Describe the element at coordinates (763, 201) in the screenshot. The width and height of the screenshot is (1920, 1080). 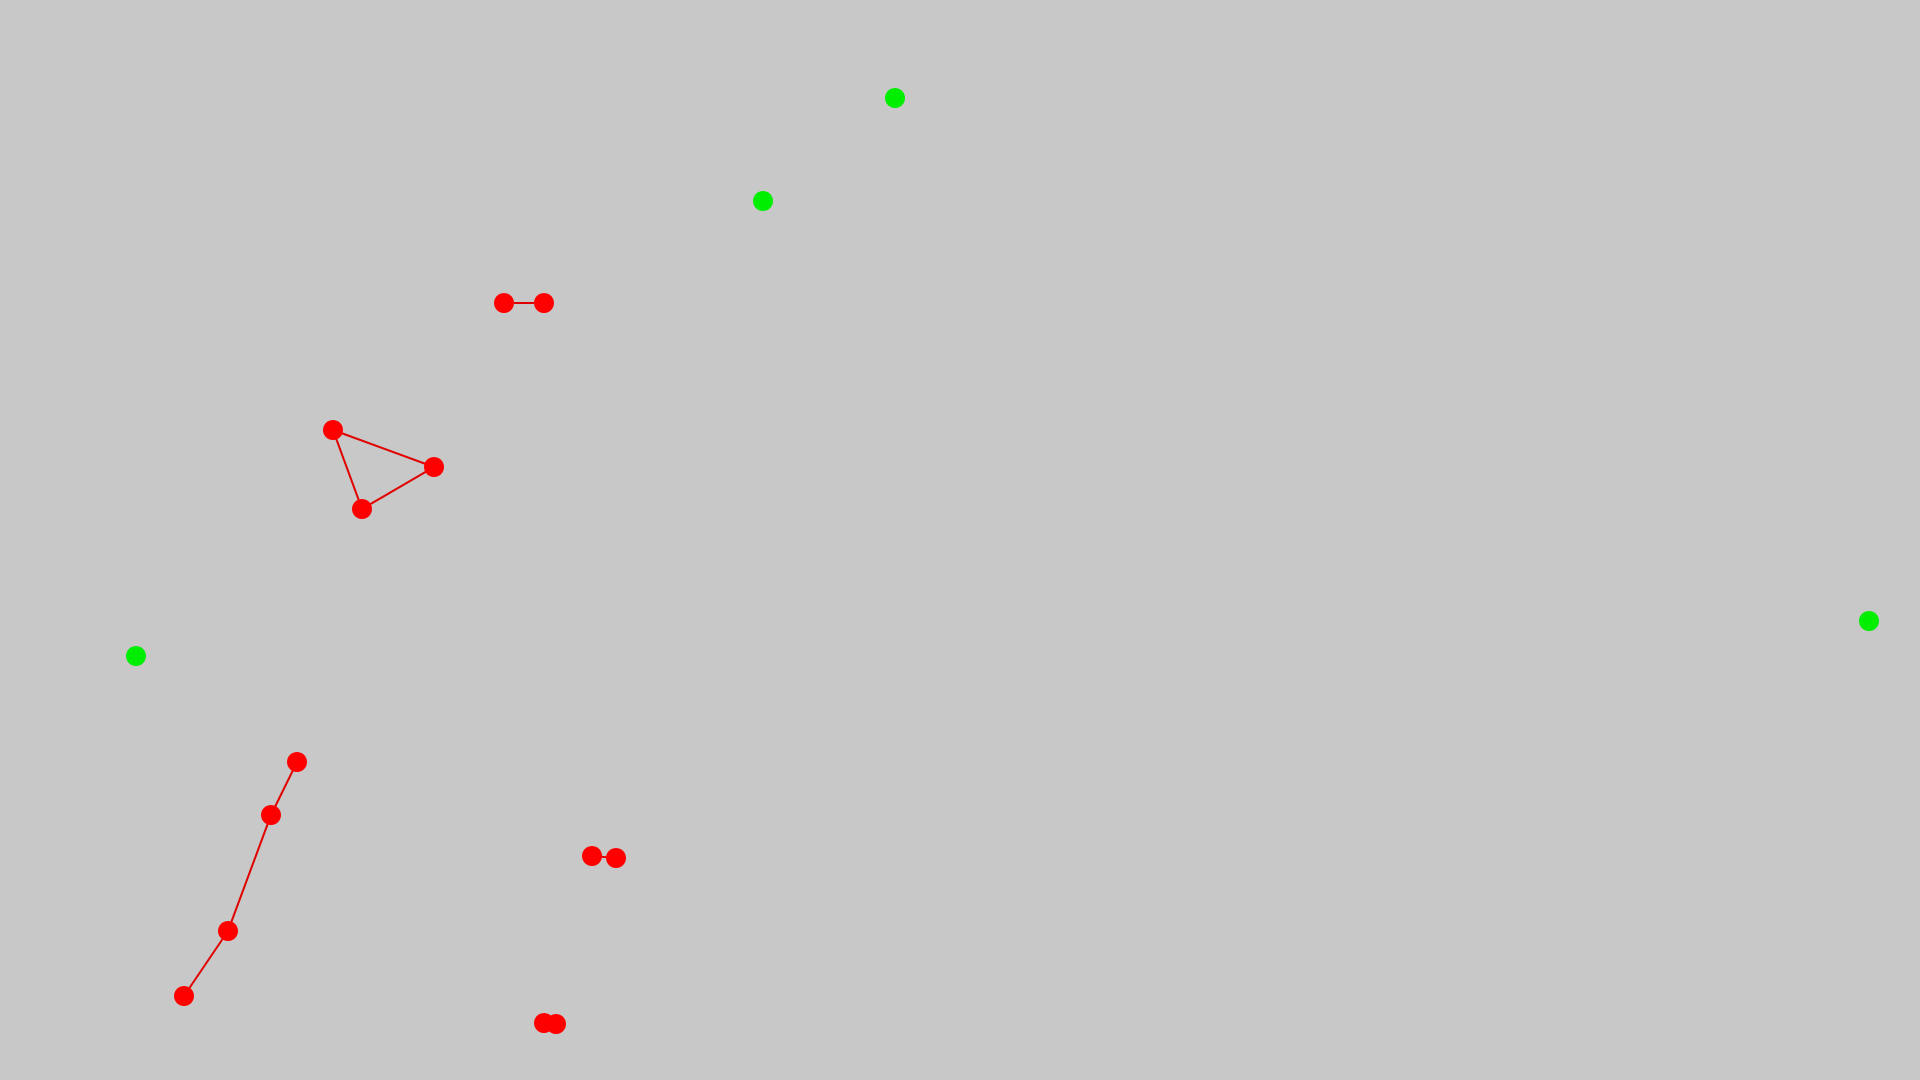
I see `green-node-g2` at that location.